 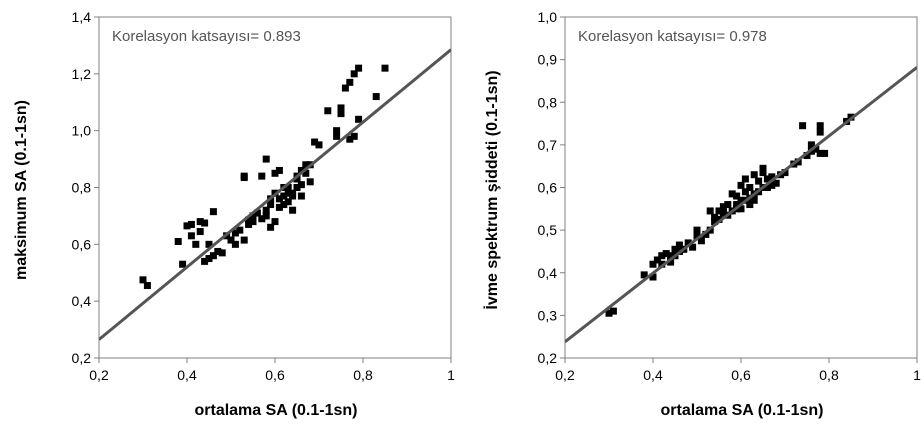 I want to click on x-axis-title-2: ortalama SA (0.1-1sn), so click(x=741, y=410).